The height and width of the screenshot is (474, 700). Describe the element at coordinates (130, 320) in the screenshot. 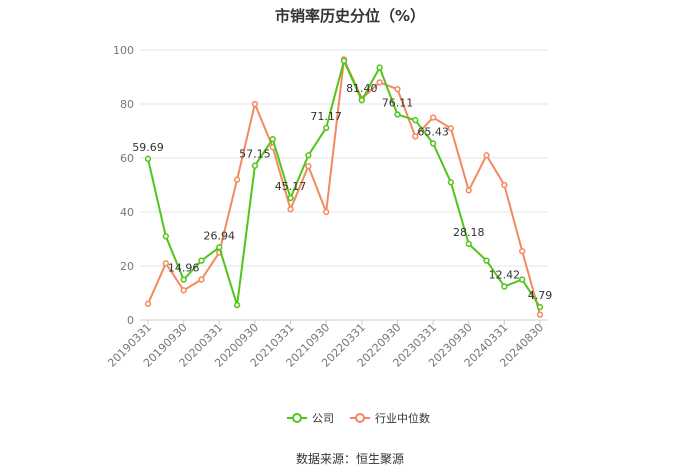

I see `y-tick-label: 0` at that location.